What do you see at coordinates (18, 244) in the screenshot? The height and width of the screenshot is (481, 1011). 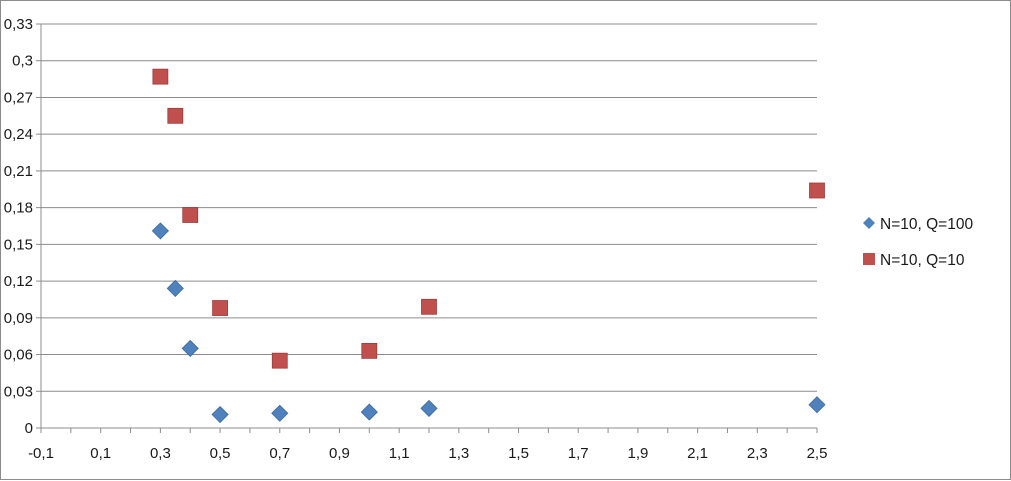 I see `y-tick-label: 0,15` at bounding box center [18, 244].